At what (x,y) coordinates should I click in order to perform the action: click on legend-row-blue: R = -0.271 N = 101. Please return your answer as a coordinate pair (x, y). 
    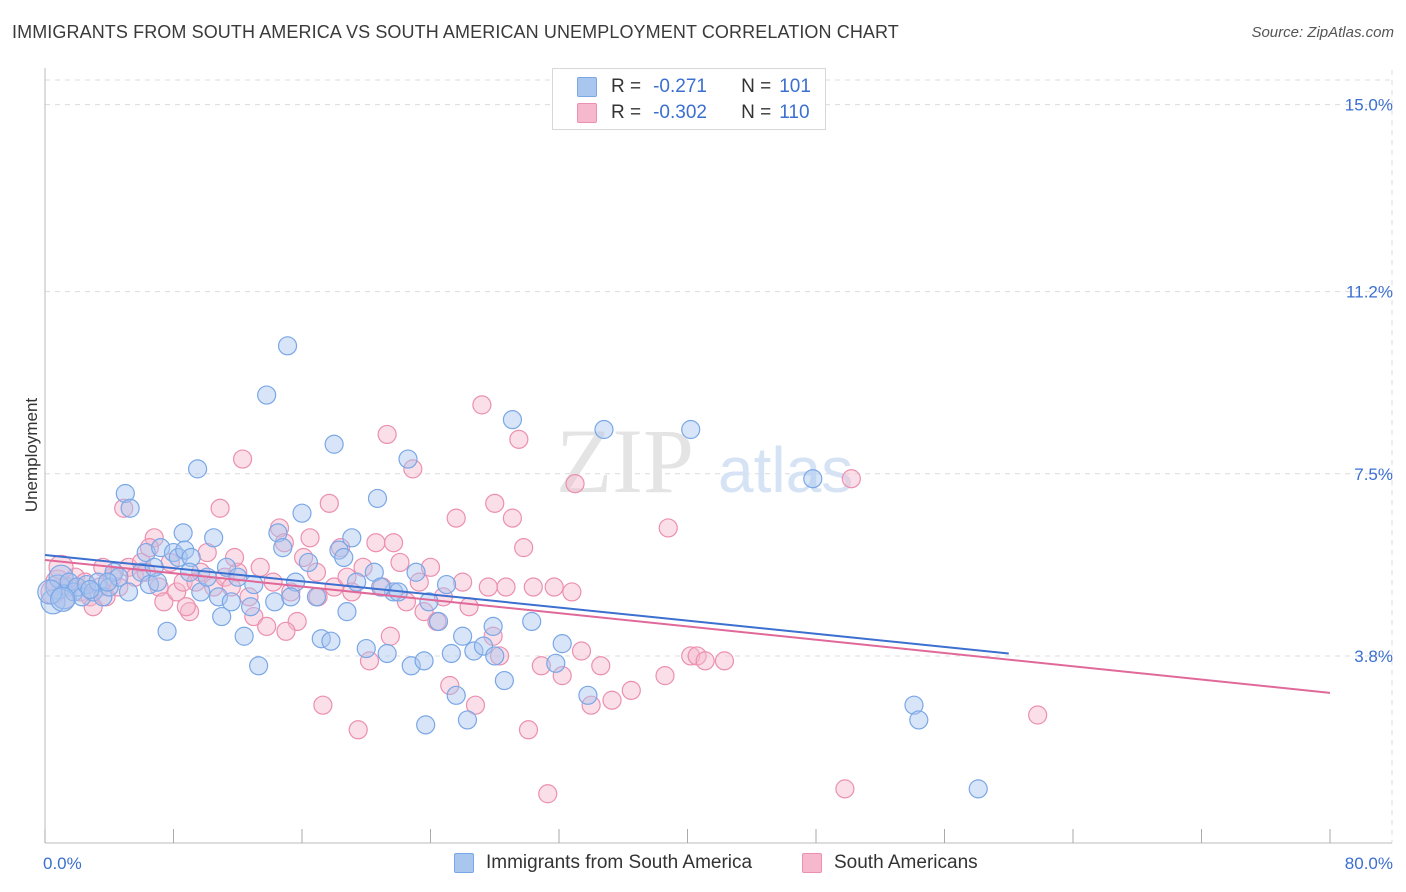
    Looking at the image, I should click on (694, 87).